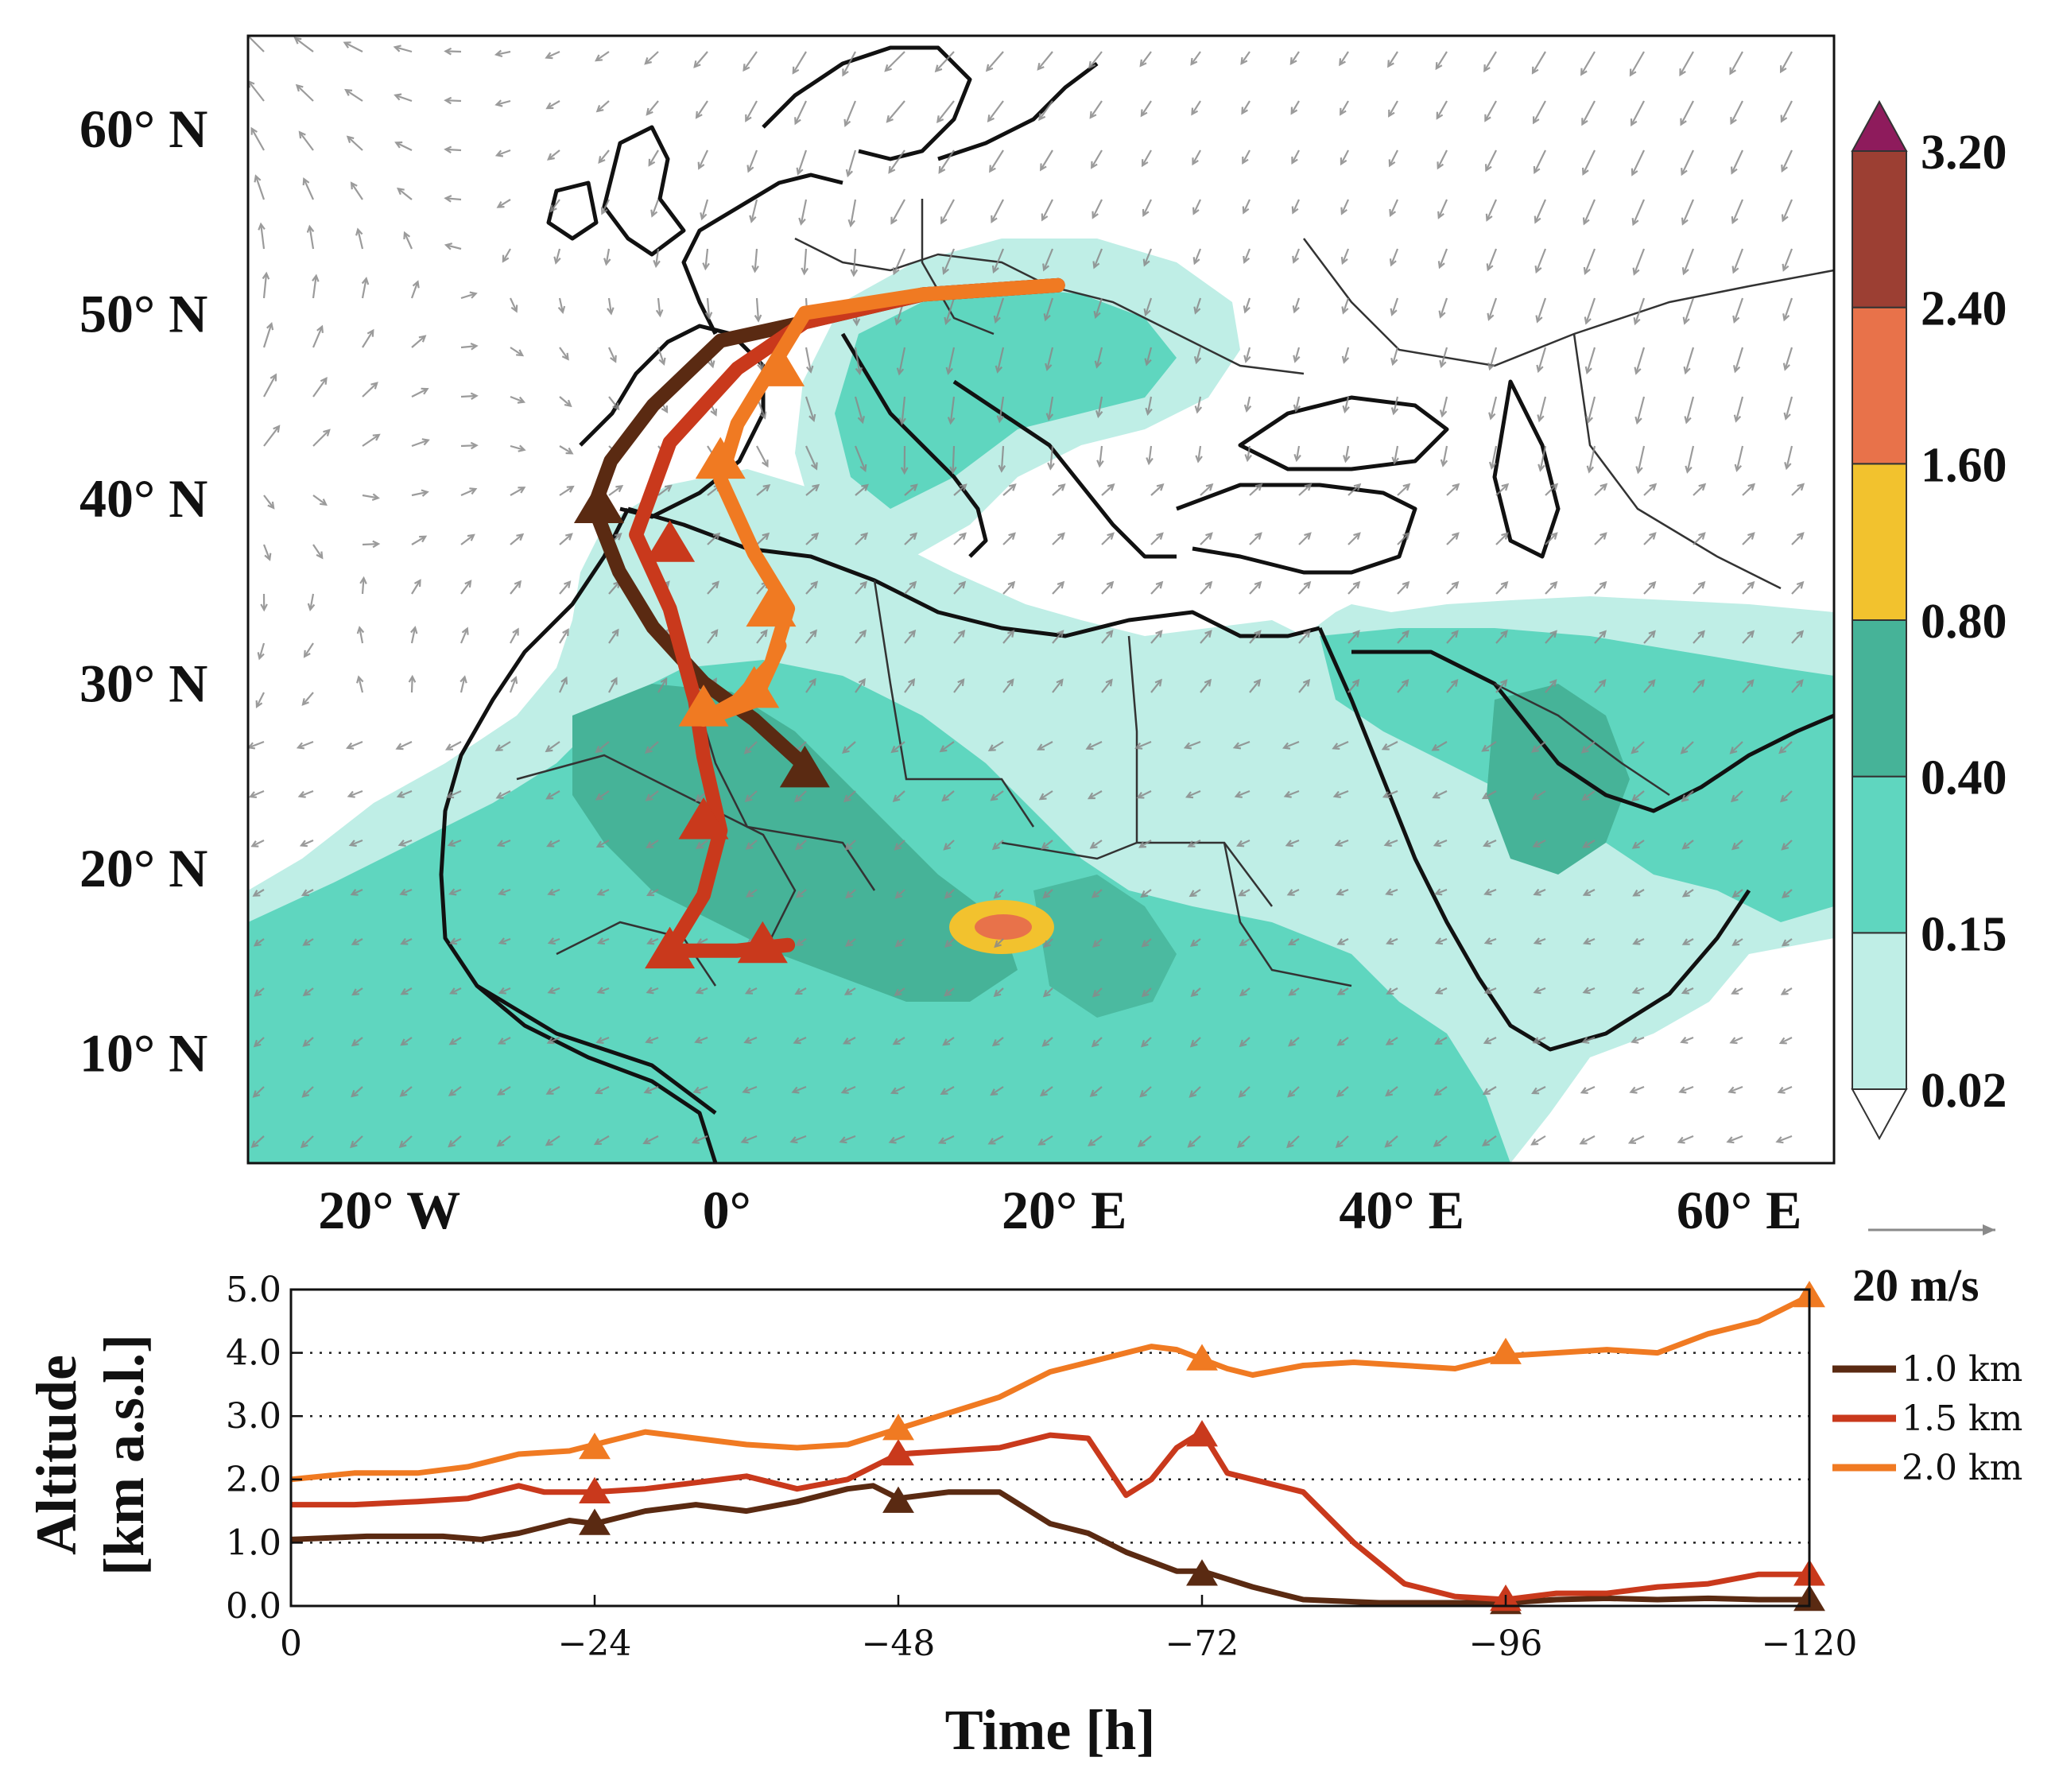 This screenshot has height=1792, width=2059. What do you see at coordinates (143, 591) in the screenshot?
I see `latitude-labels: 60° N50° N40° N30° N20° N10° N` at bounding box center [143, 591].